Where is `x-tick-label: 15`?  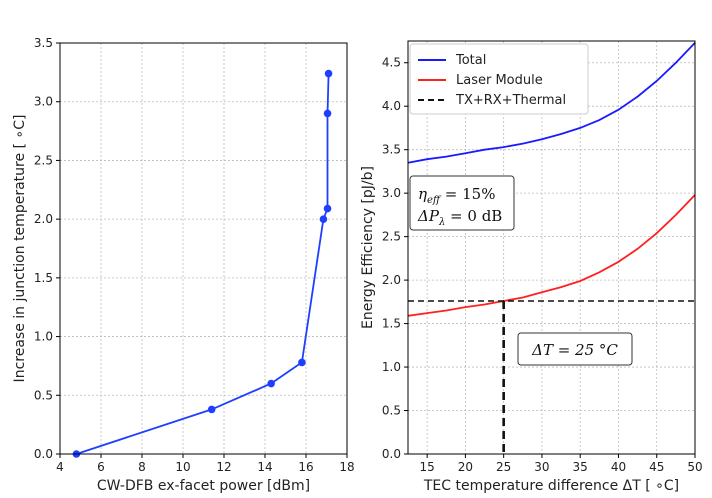 x-tick-label: 15 is located at coordinates (426, 467).